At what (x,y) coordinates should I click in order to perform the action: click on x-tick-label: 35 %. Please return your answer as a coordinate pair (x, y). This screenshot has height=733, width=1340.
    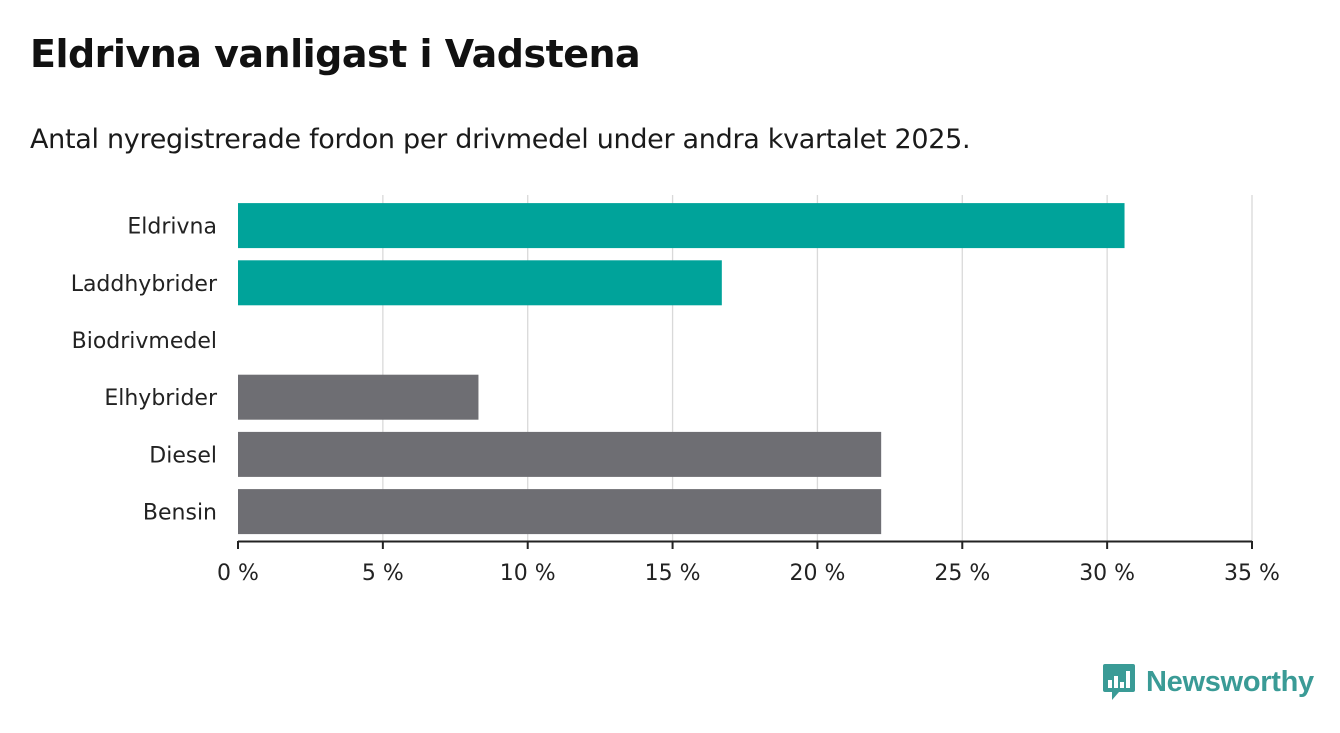
    Looking at the image, I should click on (1252, 573).